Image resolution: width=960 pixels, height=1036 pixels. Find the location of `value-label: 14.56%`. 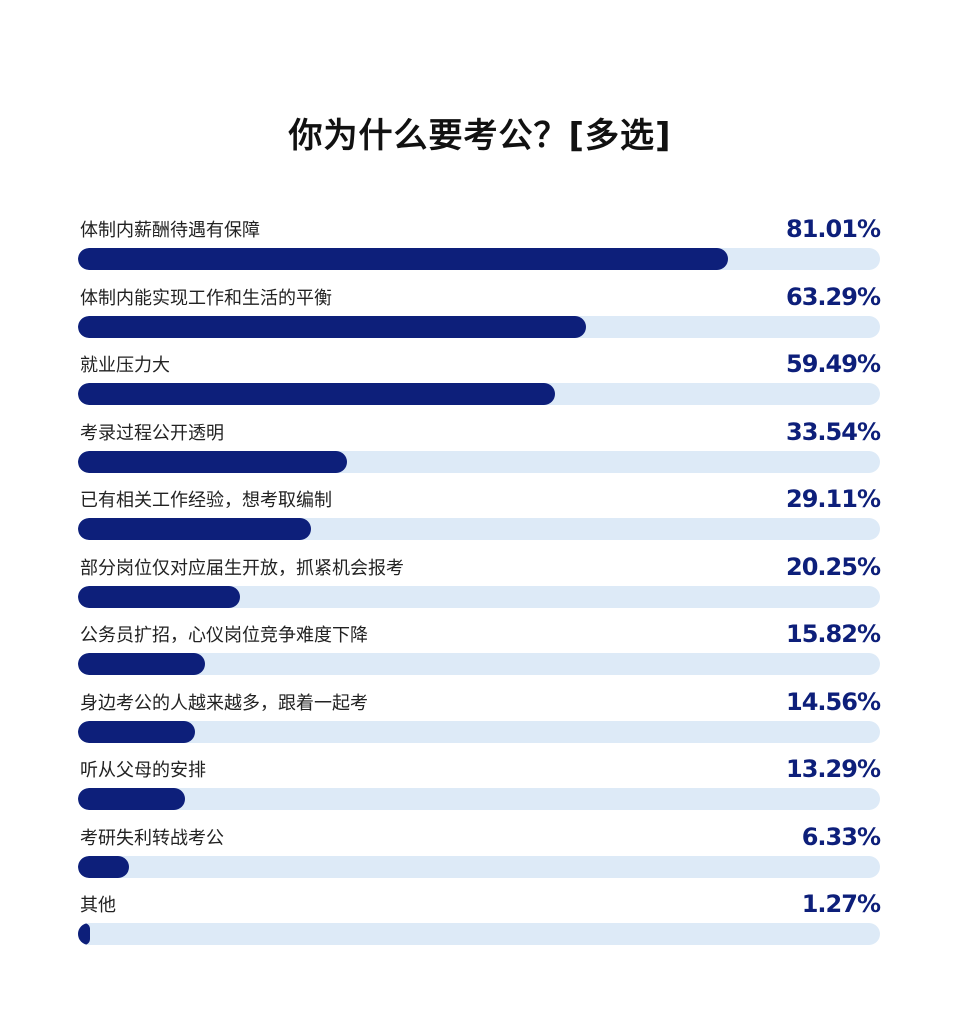

value-label: 14.56% is located at coordinates (833, 701).